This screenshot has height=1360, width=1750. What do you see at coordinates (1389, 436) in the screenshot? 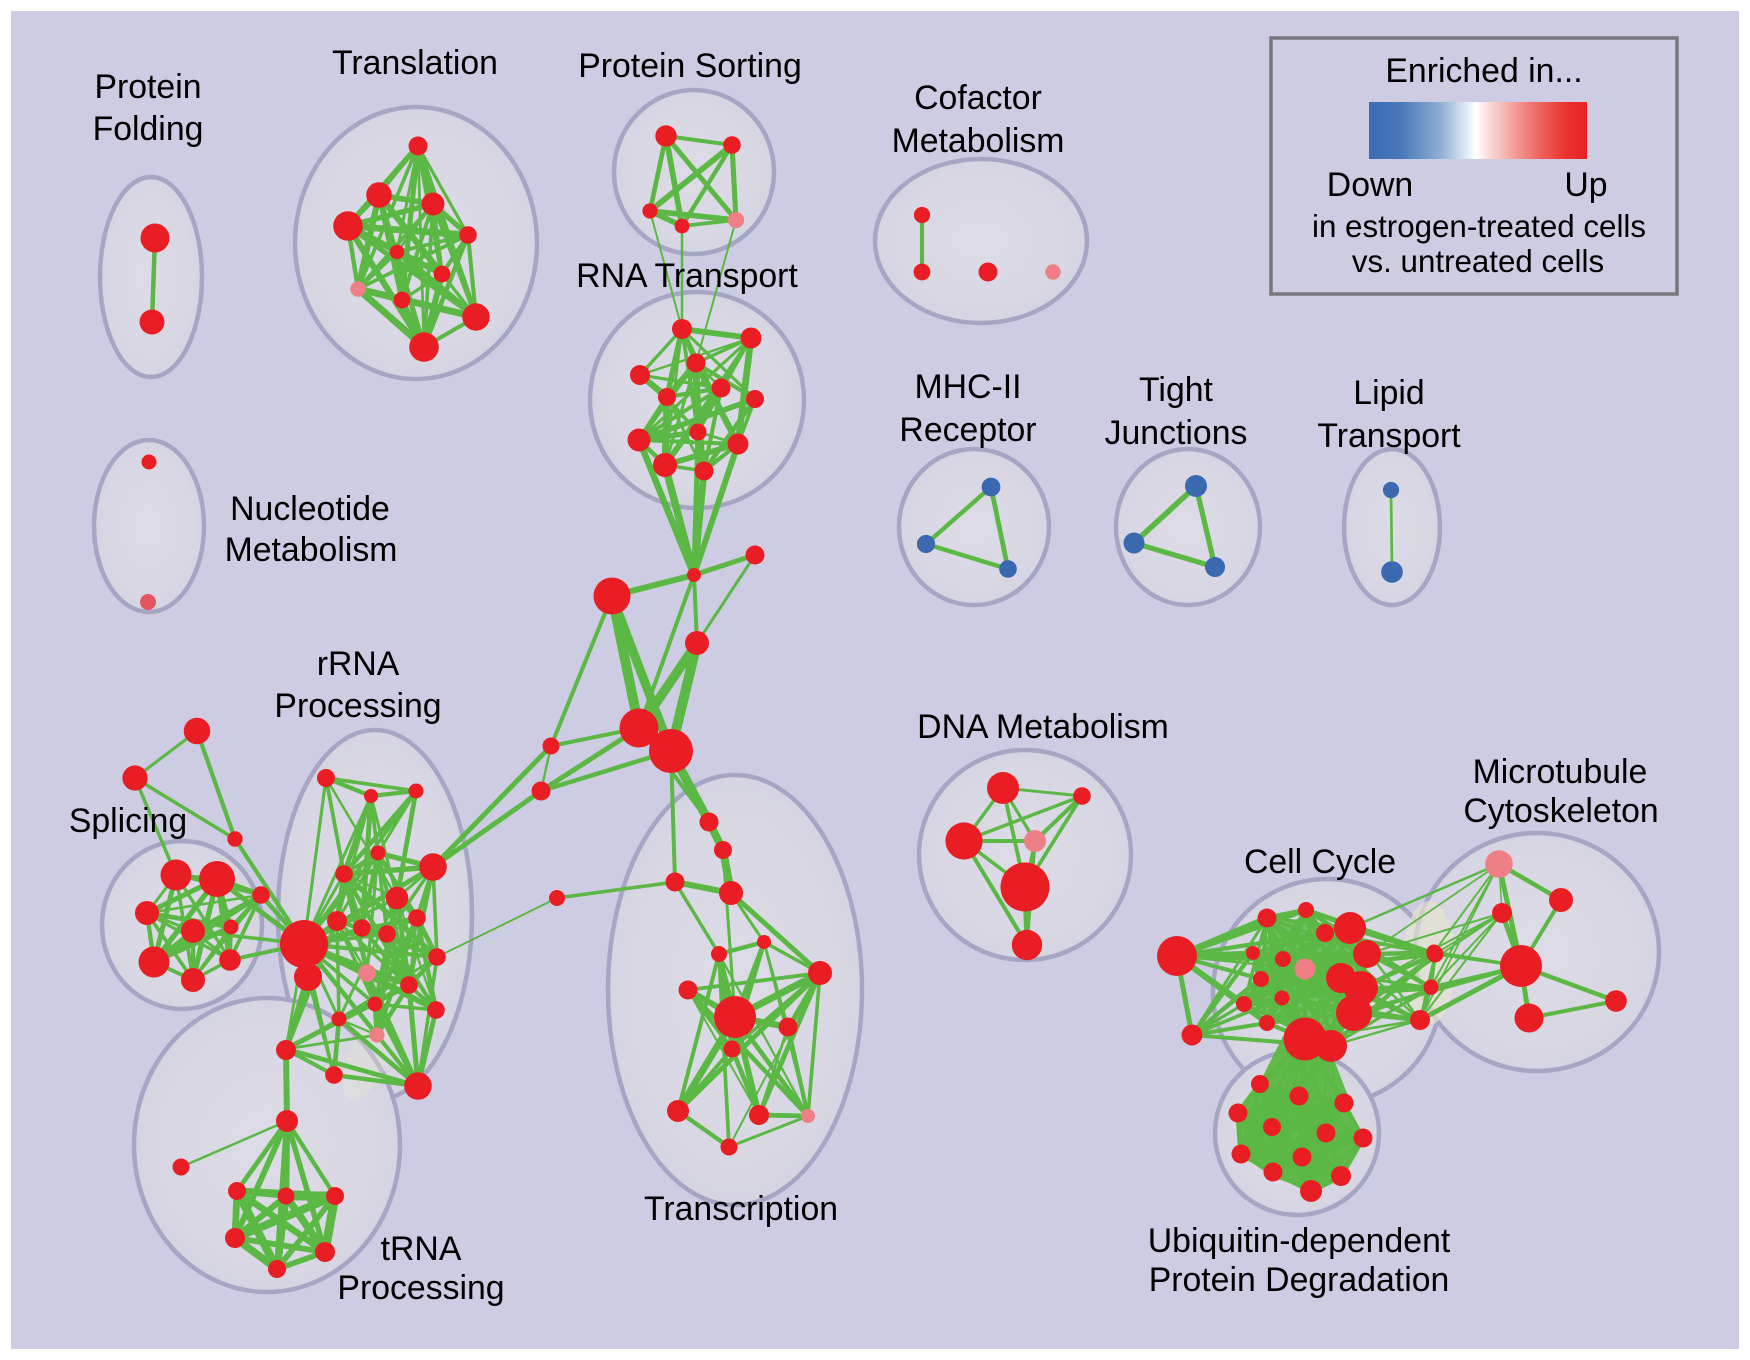
I see `svg-text: Transport` at bounding box center [1389, 436].